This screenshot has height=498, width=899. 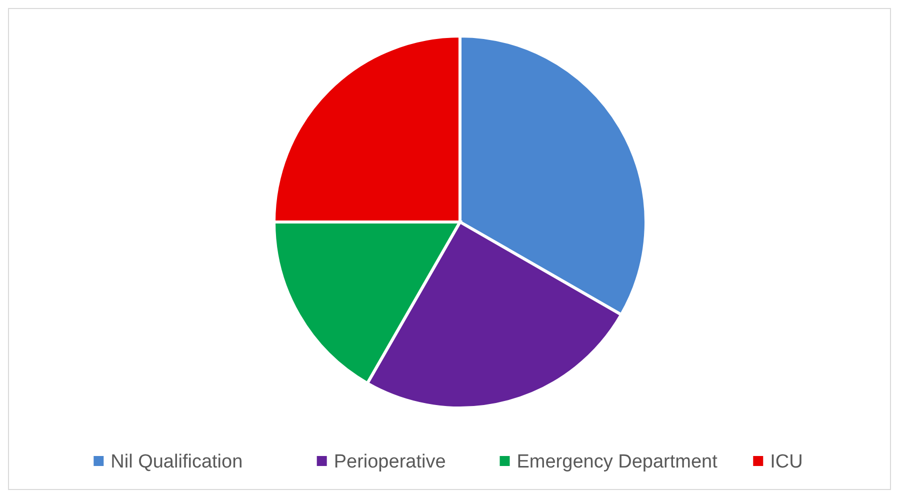 What do you see at coordinates (176, 462) in the screenshot?
I see `legend-label: Nil Qualification` at bounding box center [176, 462].